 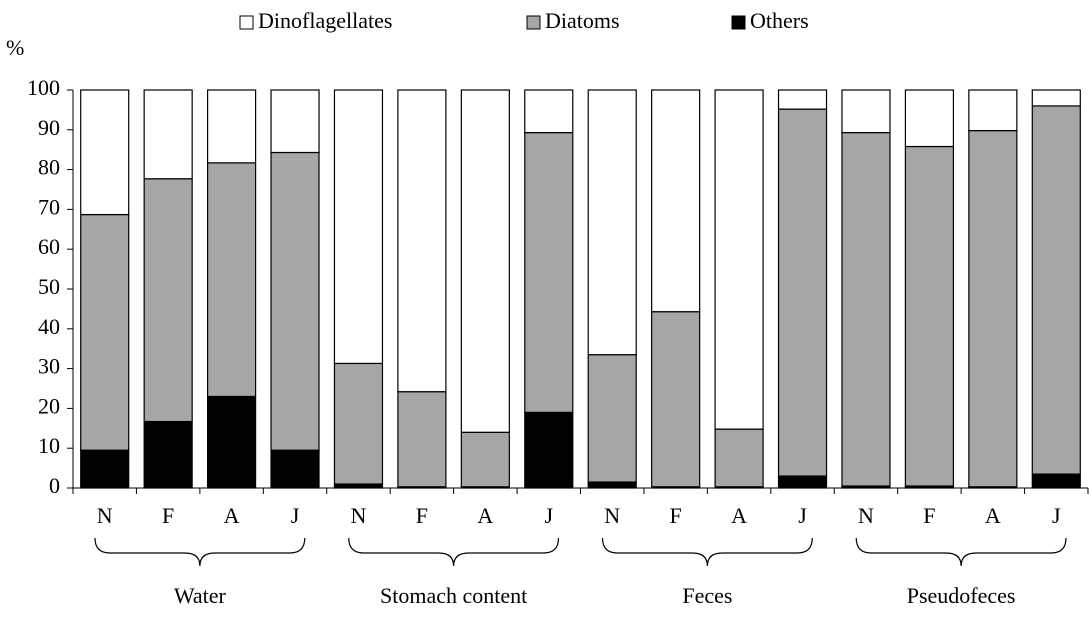 What do you see at coordinates (49, 286) in the screenshot?
I see `y-tick-label: 50` at bounding box center [49, 286].